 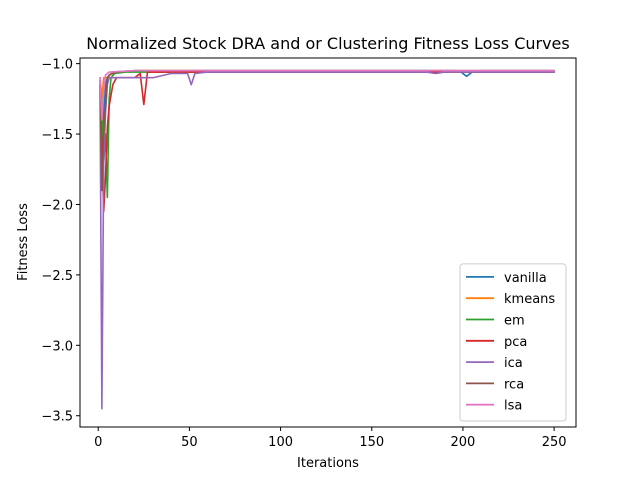 I want to click on legend-box, so click(x=513, y=342).